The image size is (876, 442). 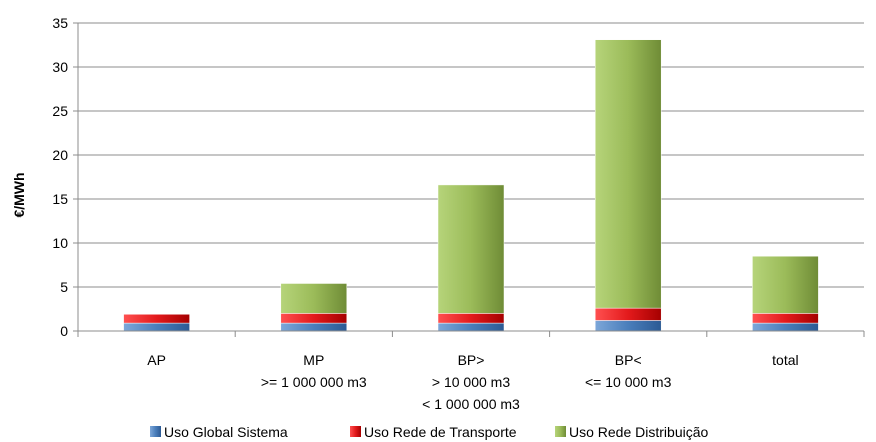 I want to click on y-tick-label: 15, so click(x=60, y=199).